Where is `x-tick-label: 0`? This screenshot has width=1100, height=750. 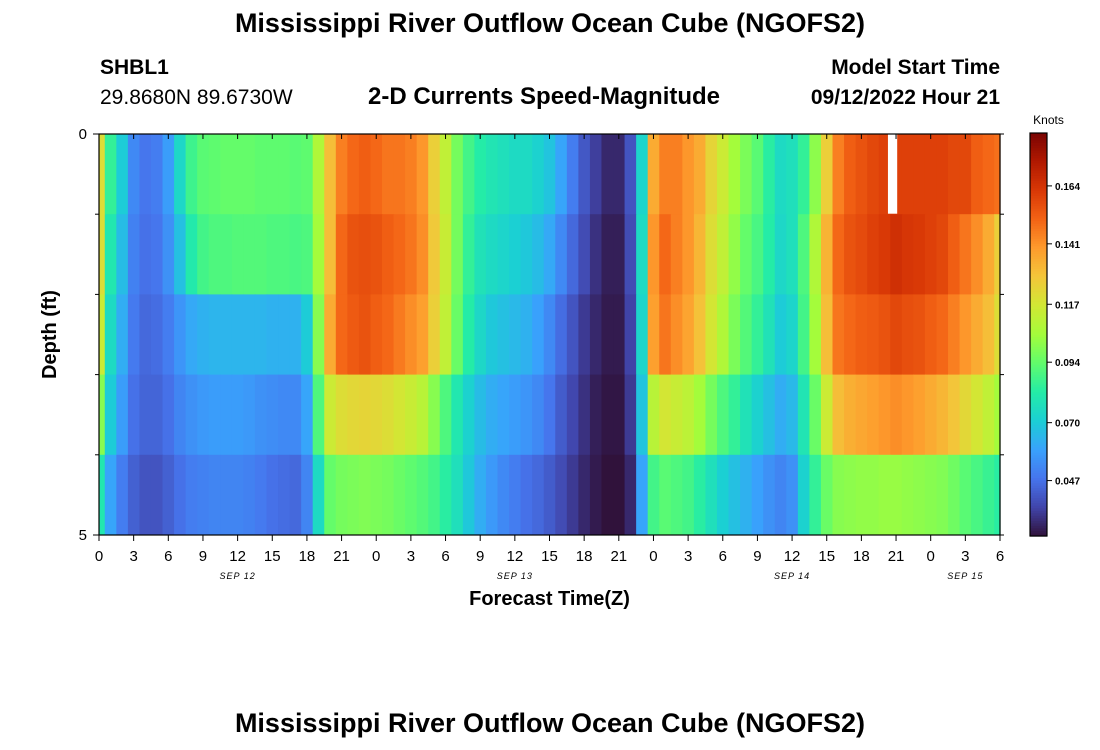
x-tick-label: 0 is located at coordinates (376, 556).